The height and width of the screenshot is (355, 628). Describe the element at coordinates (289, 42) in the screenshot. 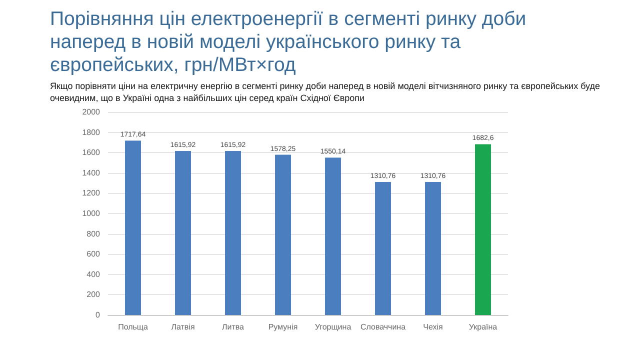

I see `chart-title: Порівняння цін електроенергії в сегменті ринку доби наперед в новій моделі українського ринку та європейських, грн/МВт×год` at that location.